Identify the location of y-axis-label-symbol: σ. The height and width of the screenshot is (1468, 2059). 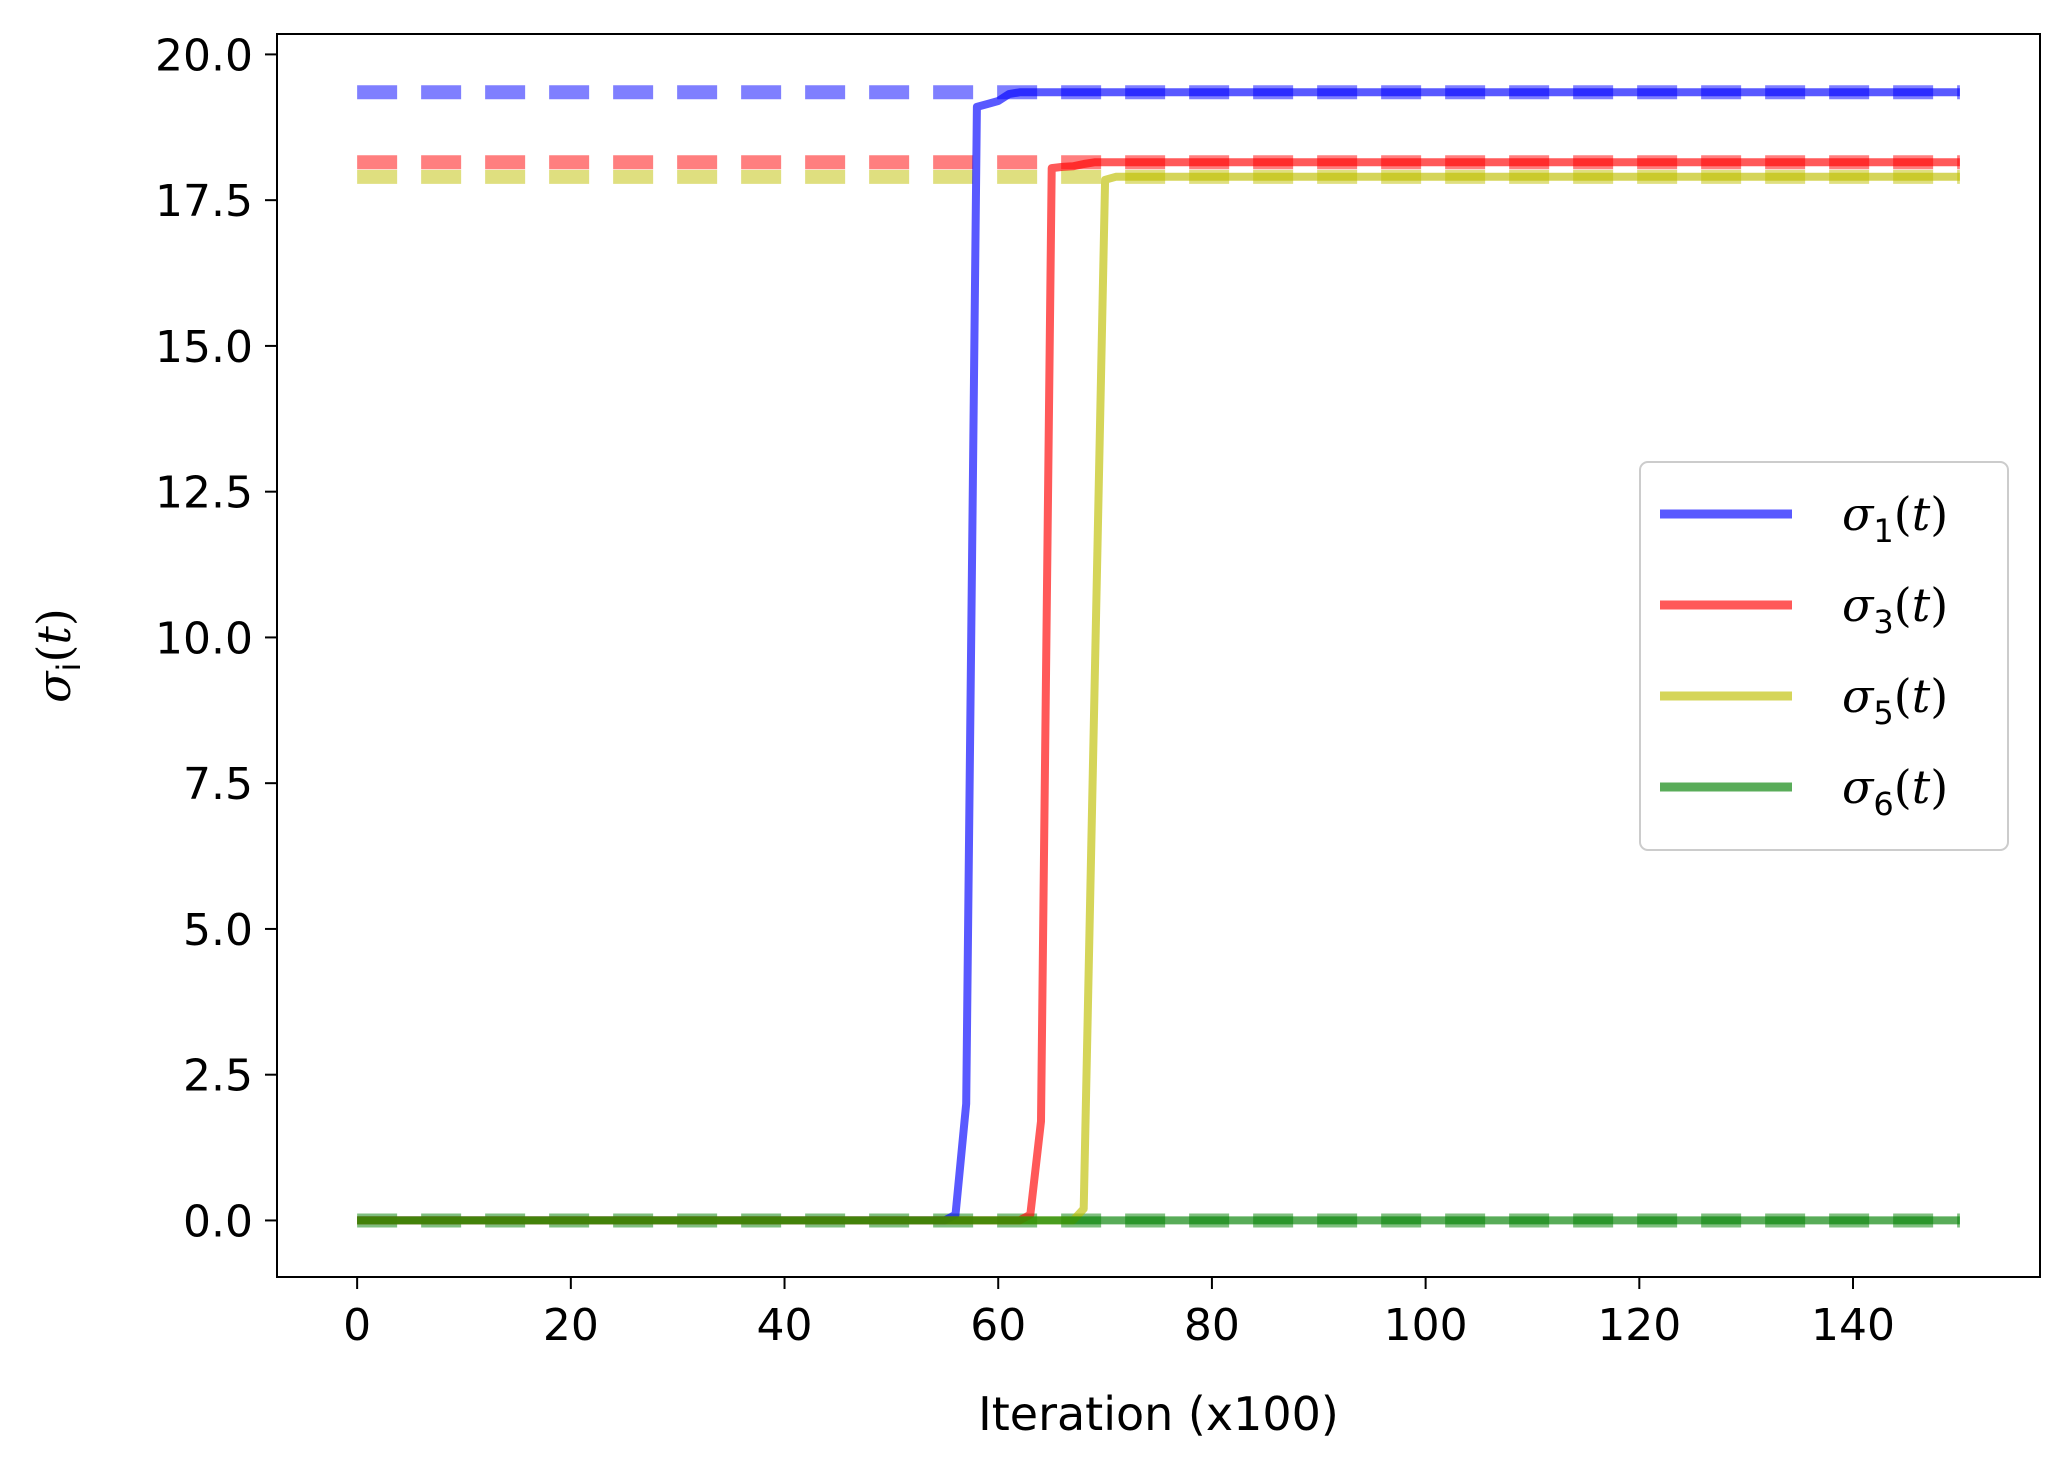
(54, 686).